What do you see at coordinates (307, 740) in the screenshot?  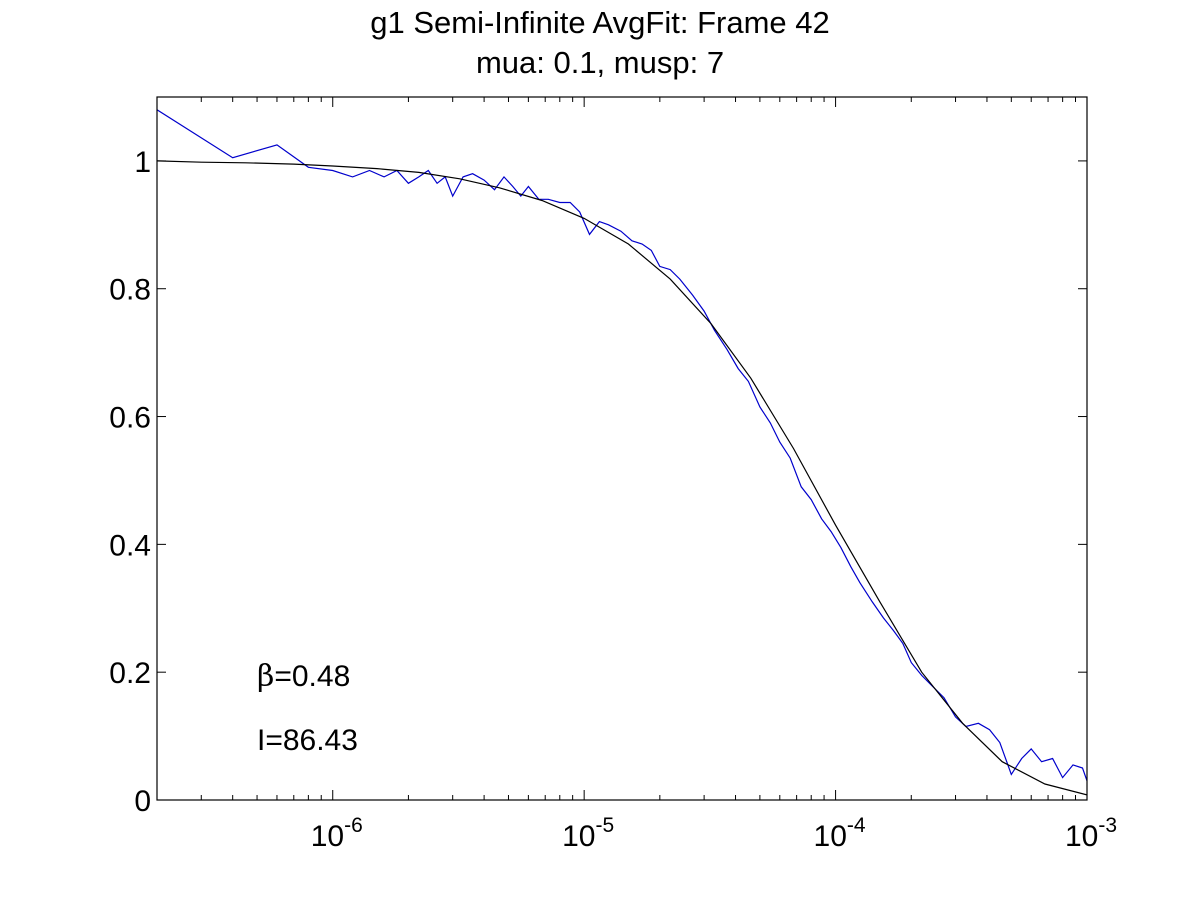 I see `intensity-annotation: I=86.43` at bounding box center [307, 740].